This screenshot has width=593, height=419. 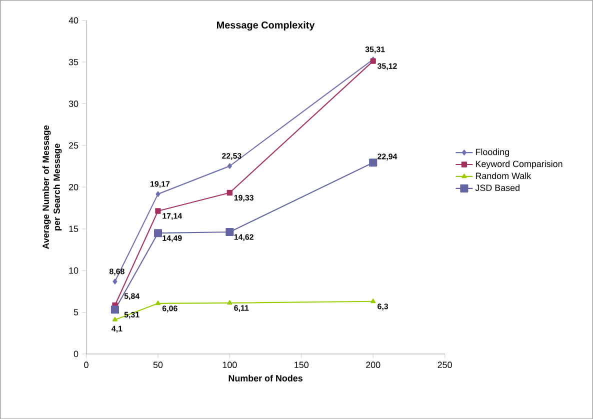 I want to click on x-tick-label: 50, so click(x=158, y=365).